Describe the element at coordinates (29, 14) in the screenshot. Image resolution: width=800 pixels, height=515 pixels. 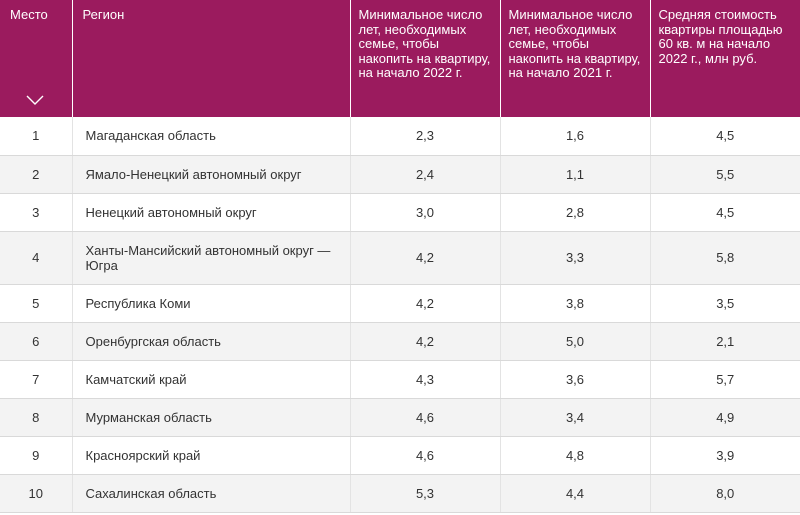
I see `header-rank-label: Место` at that location.